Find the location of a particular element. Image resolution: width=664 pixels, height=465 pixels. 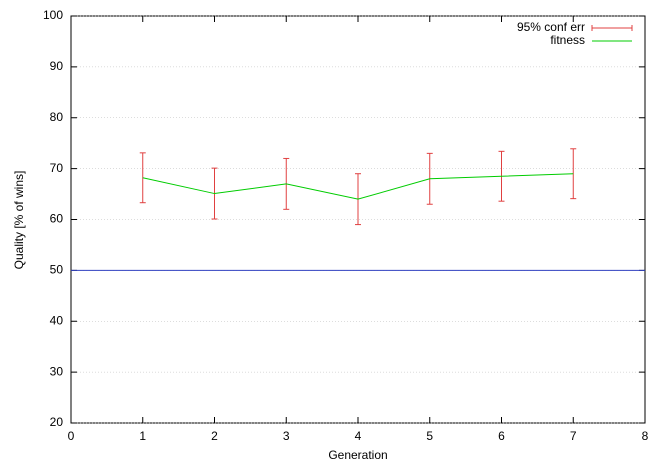

x-tick-label: 6 is located at coordinates (501, 436).